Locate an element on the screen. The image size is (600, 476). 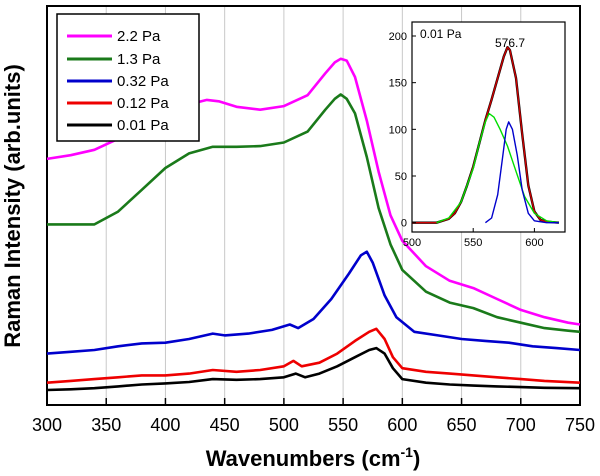
inset-y-tick-label-200: 200 is located at coordinates (398, 37).